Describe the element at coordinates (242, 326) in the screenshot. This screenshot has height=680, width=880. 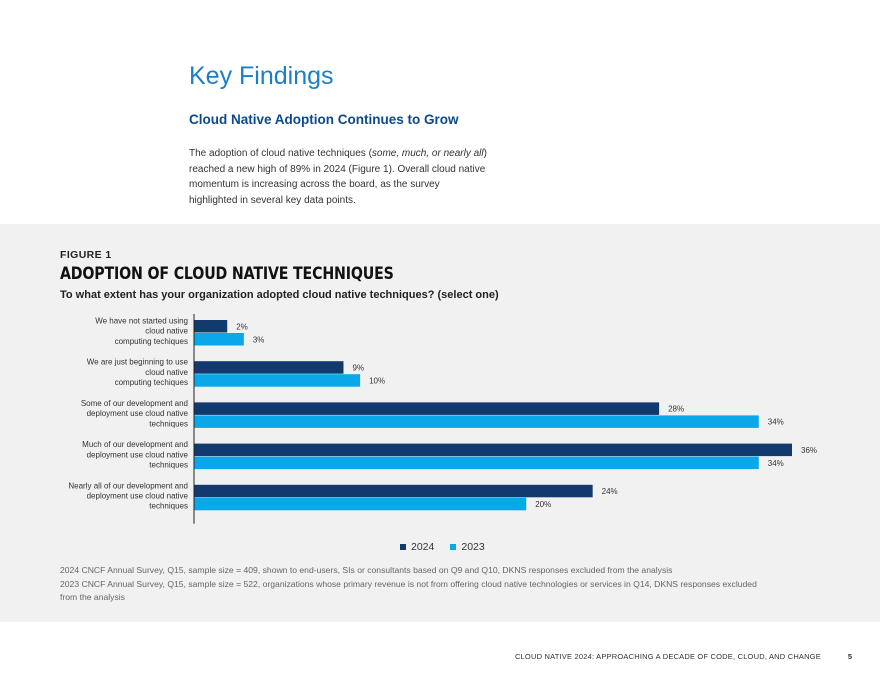
I see `data-label-2024: 2%` at that location.